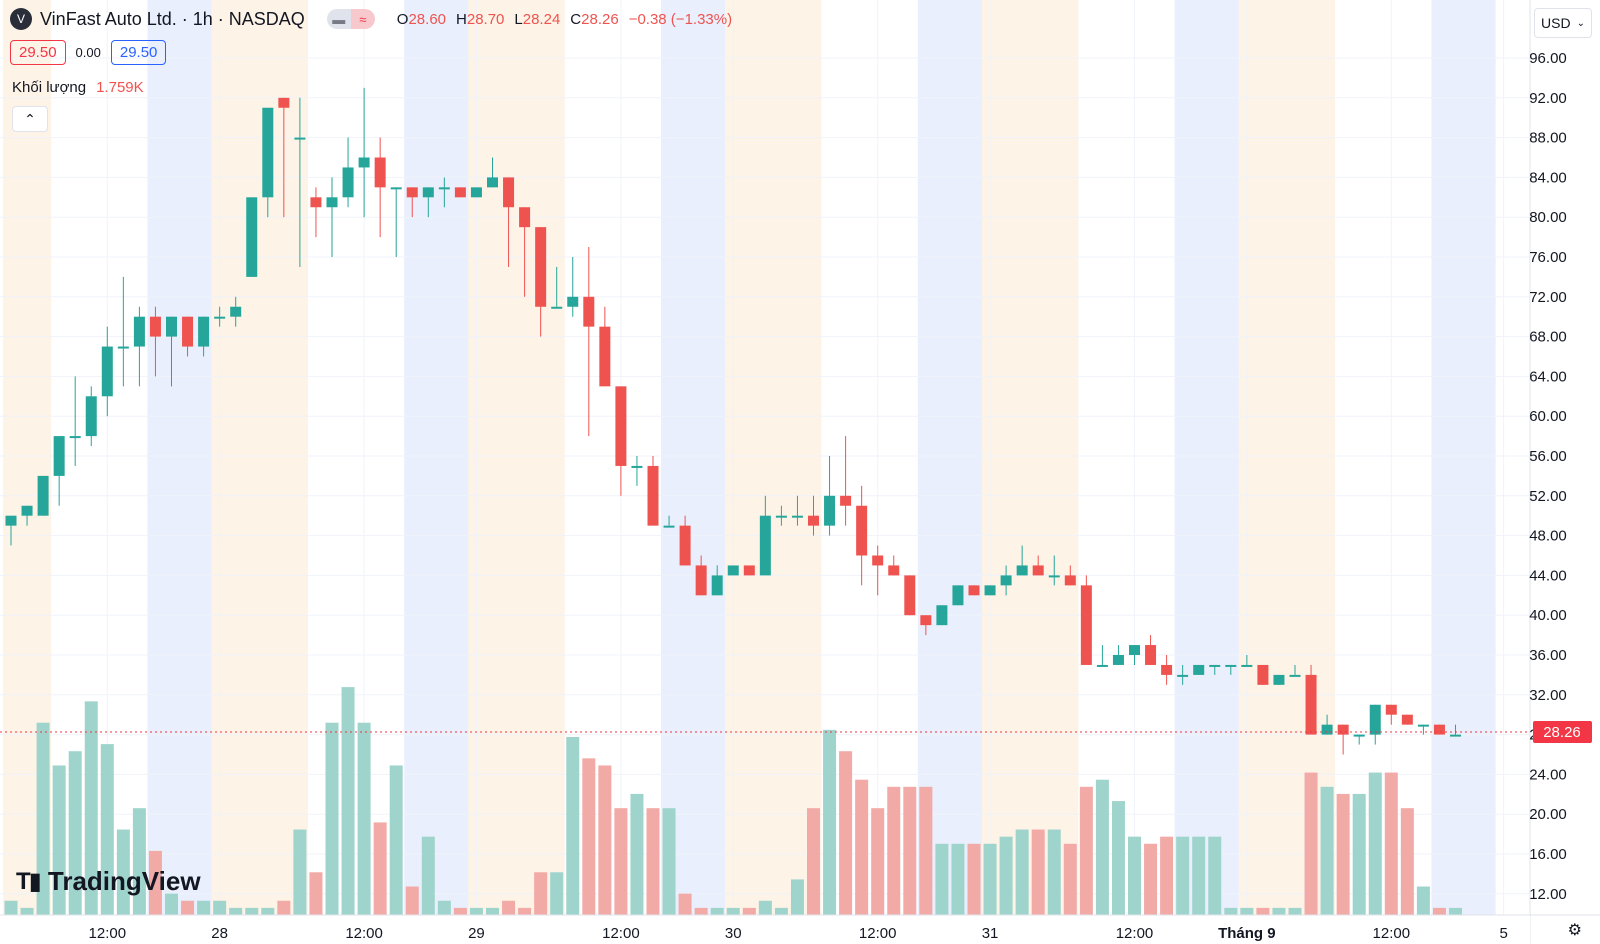 This screenshot has width=1600, height=944. What do you see at coordinates (1548, 695) in the screenshot?
I see `y-tick-label: 32.00` at bounding box center [1548, 695].